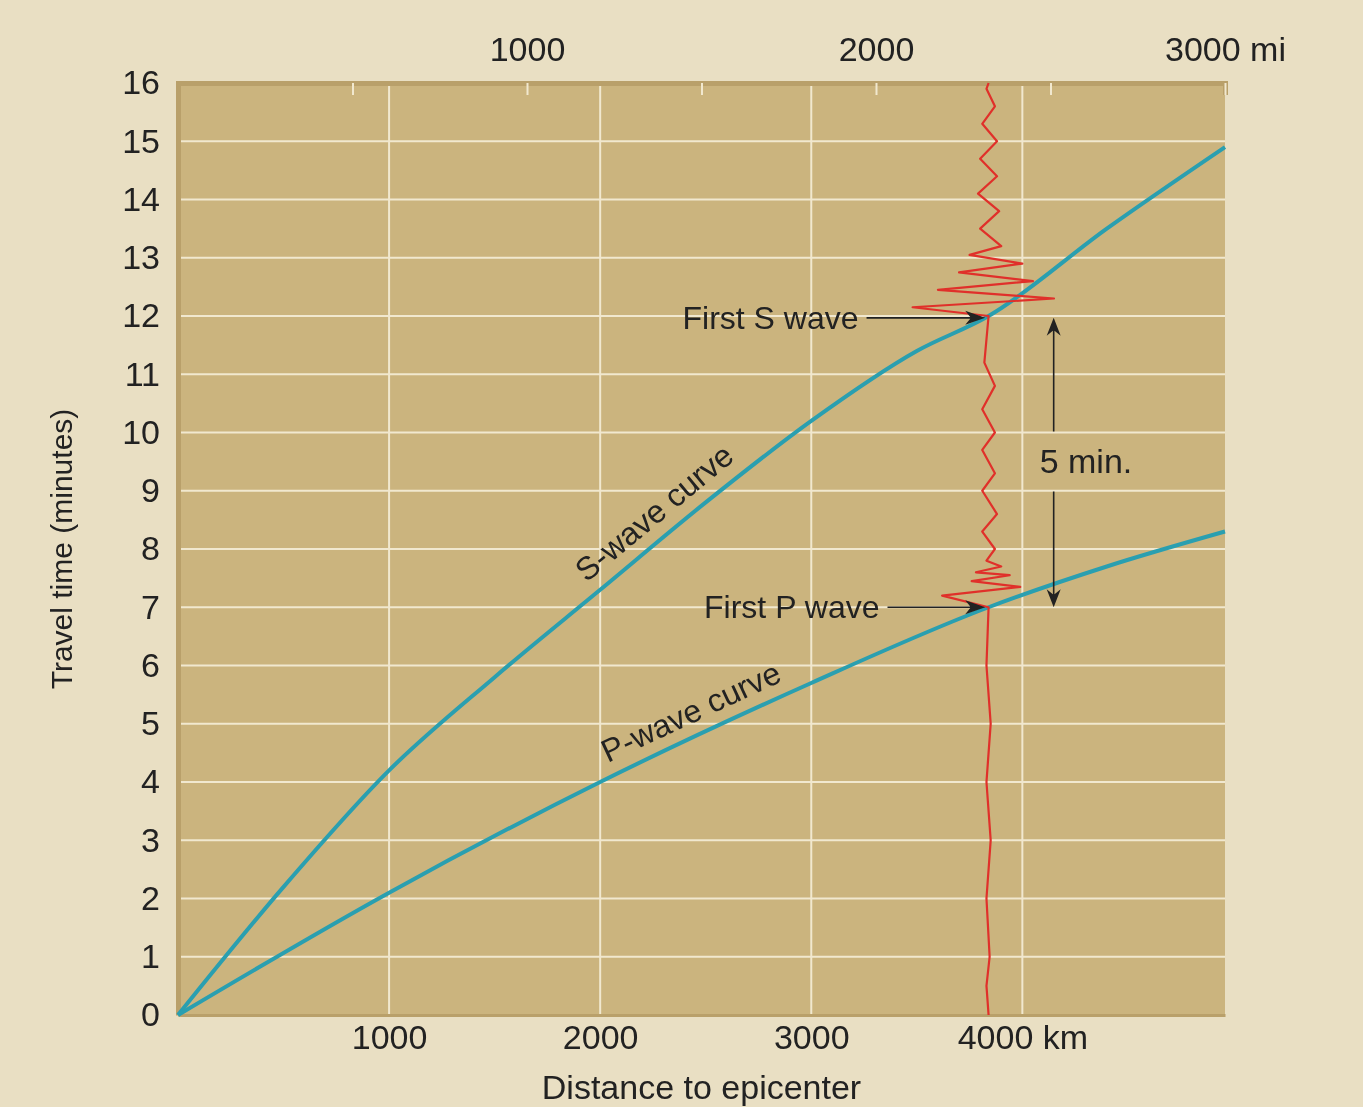  Describe the element at coordinates (150, 723) in the screenshot. I see `y-tick-label: 5` at that location.